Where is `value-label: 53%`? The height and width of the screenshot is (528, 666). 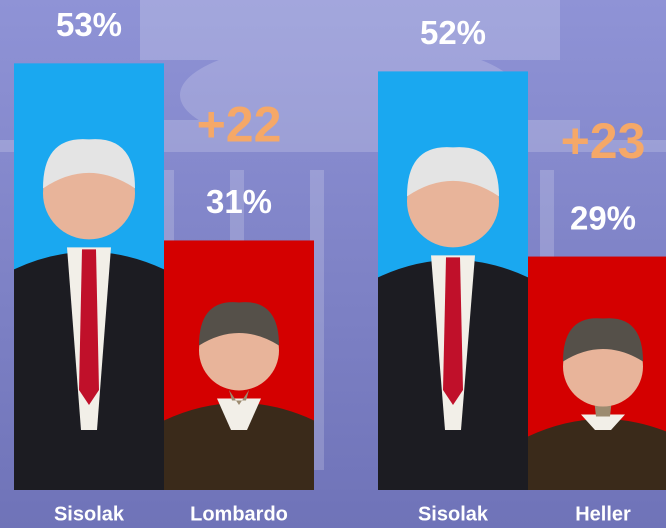 value-label: 53% is located at coordinates (89, 24).